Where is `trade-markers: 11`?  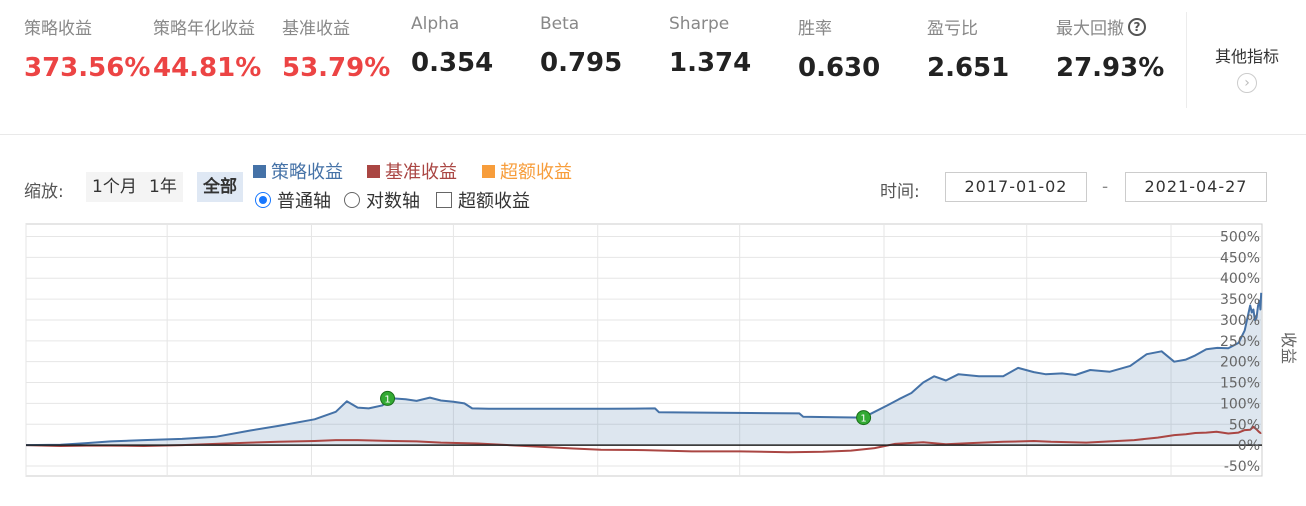 trade-markers: 11 is located at coordinates (626, 408).